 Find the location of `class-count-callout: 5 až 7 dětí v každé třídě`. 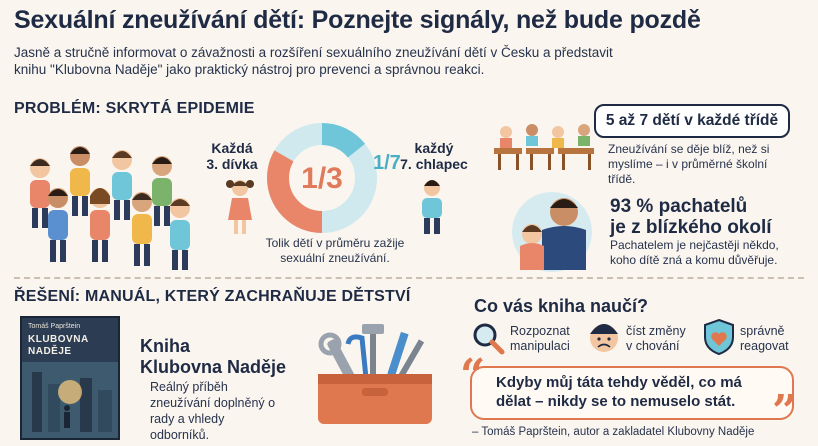

class-count-callout: 5 až 7 dětí v každé třídě is located at coordinates (692, 121).